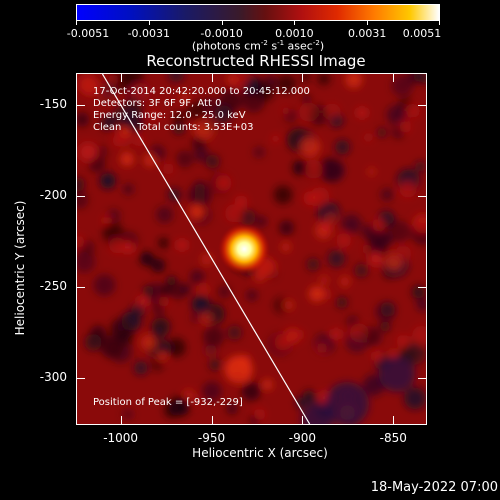 This screenshot has width=500, height=500. Describe the element at coordinates (88, 33) in the screenshot. I see `colorbar-tick-label: -0.0051` at that location.